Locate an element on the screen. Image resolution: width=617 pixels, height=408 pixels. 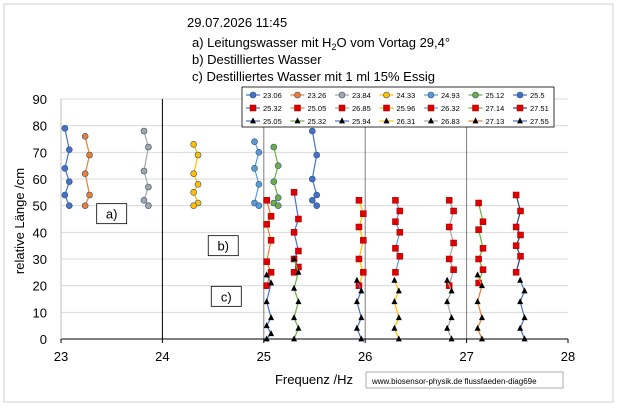
y-tick-label: 90 is located at coordinates (40, 99).